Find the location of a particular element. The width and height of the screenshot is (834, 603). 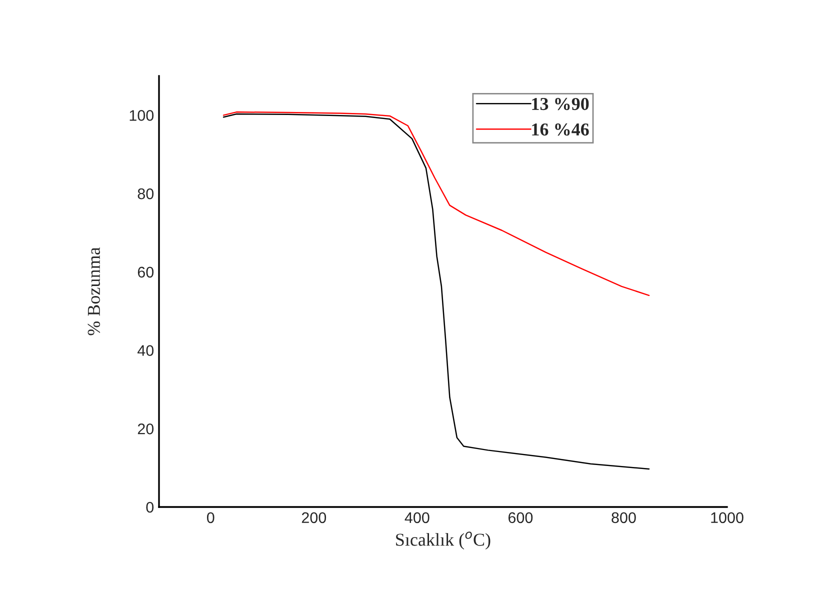

x-tick-label: 400 is located at coordinates (417, 518).